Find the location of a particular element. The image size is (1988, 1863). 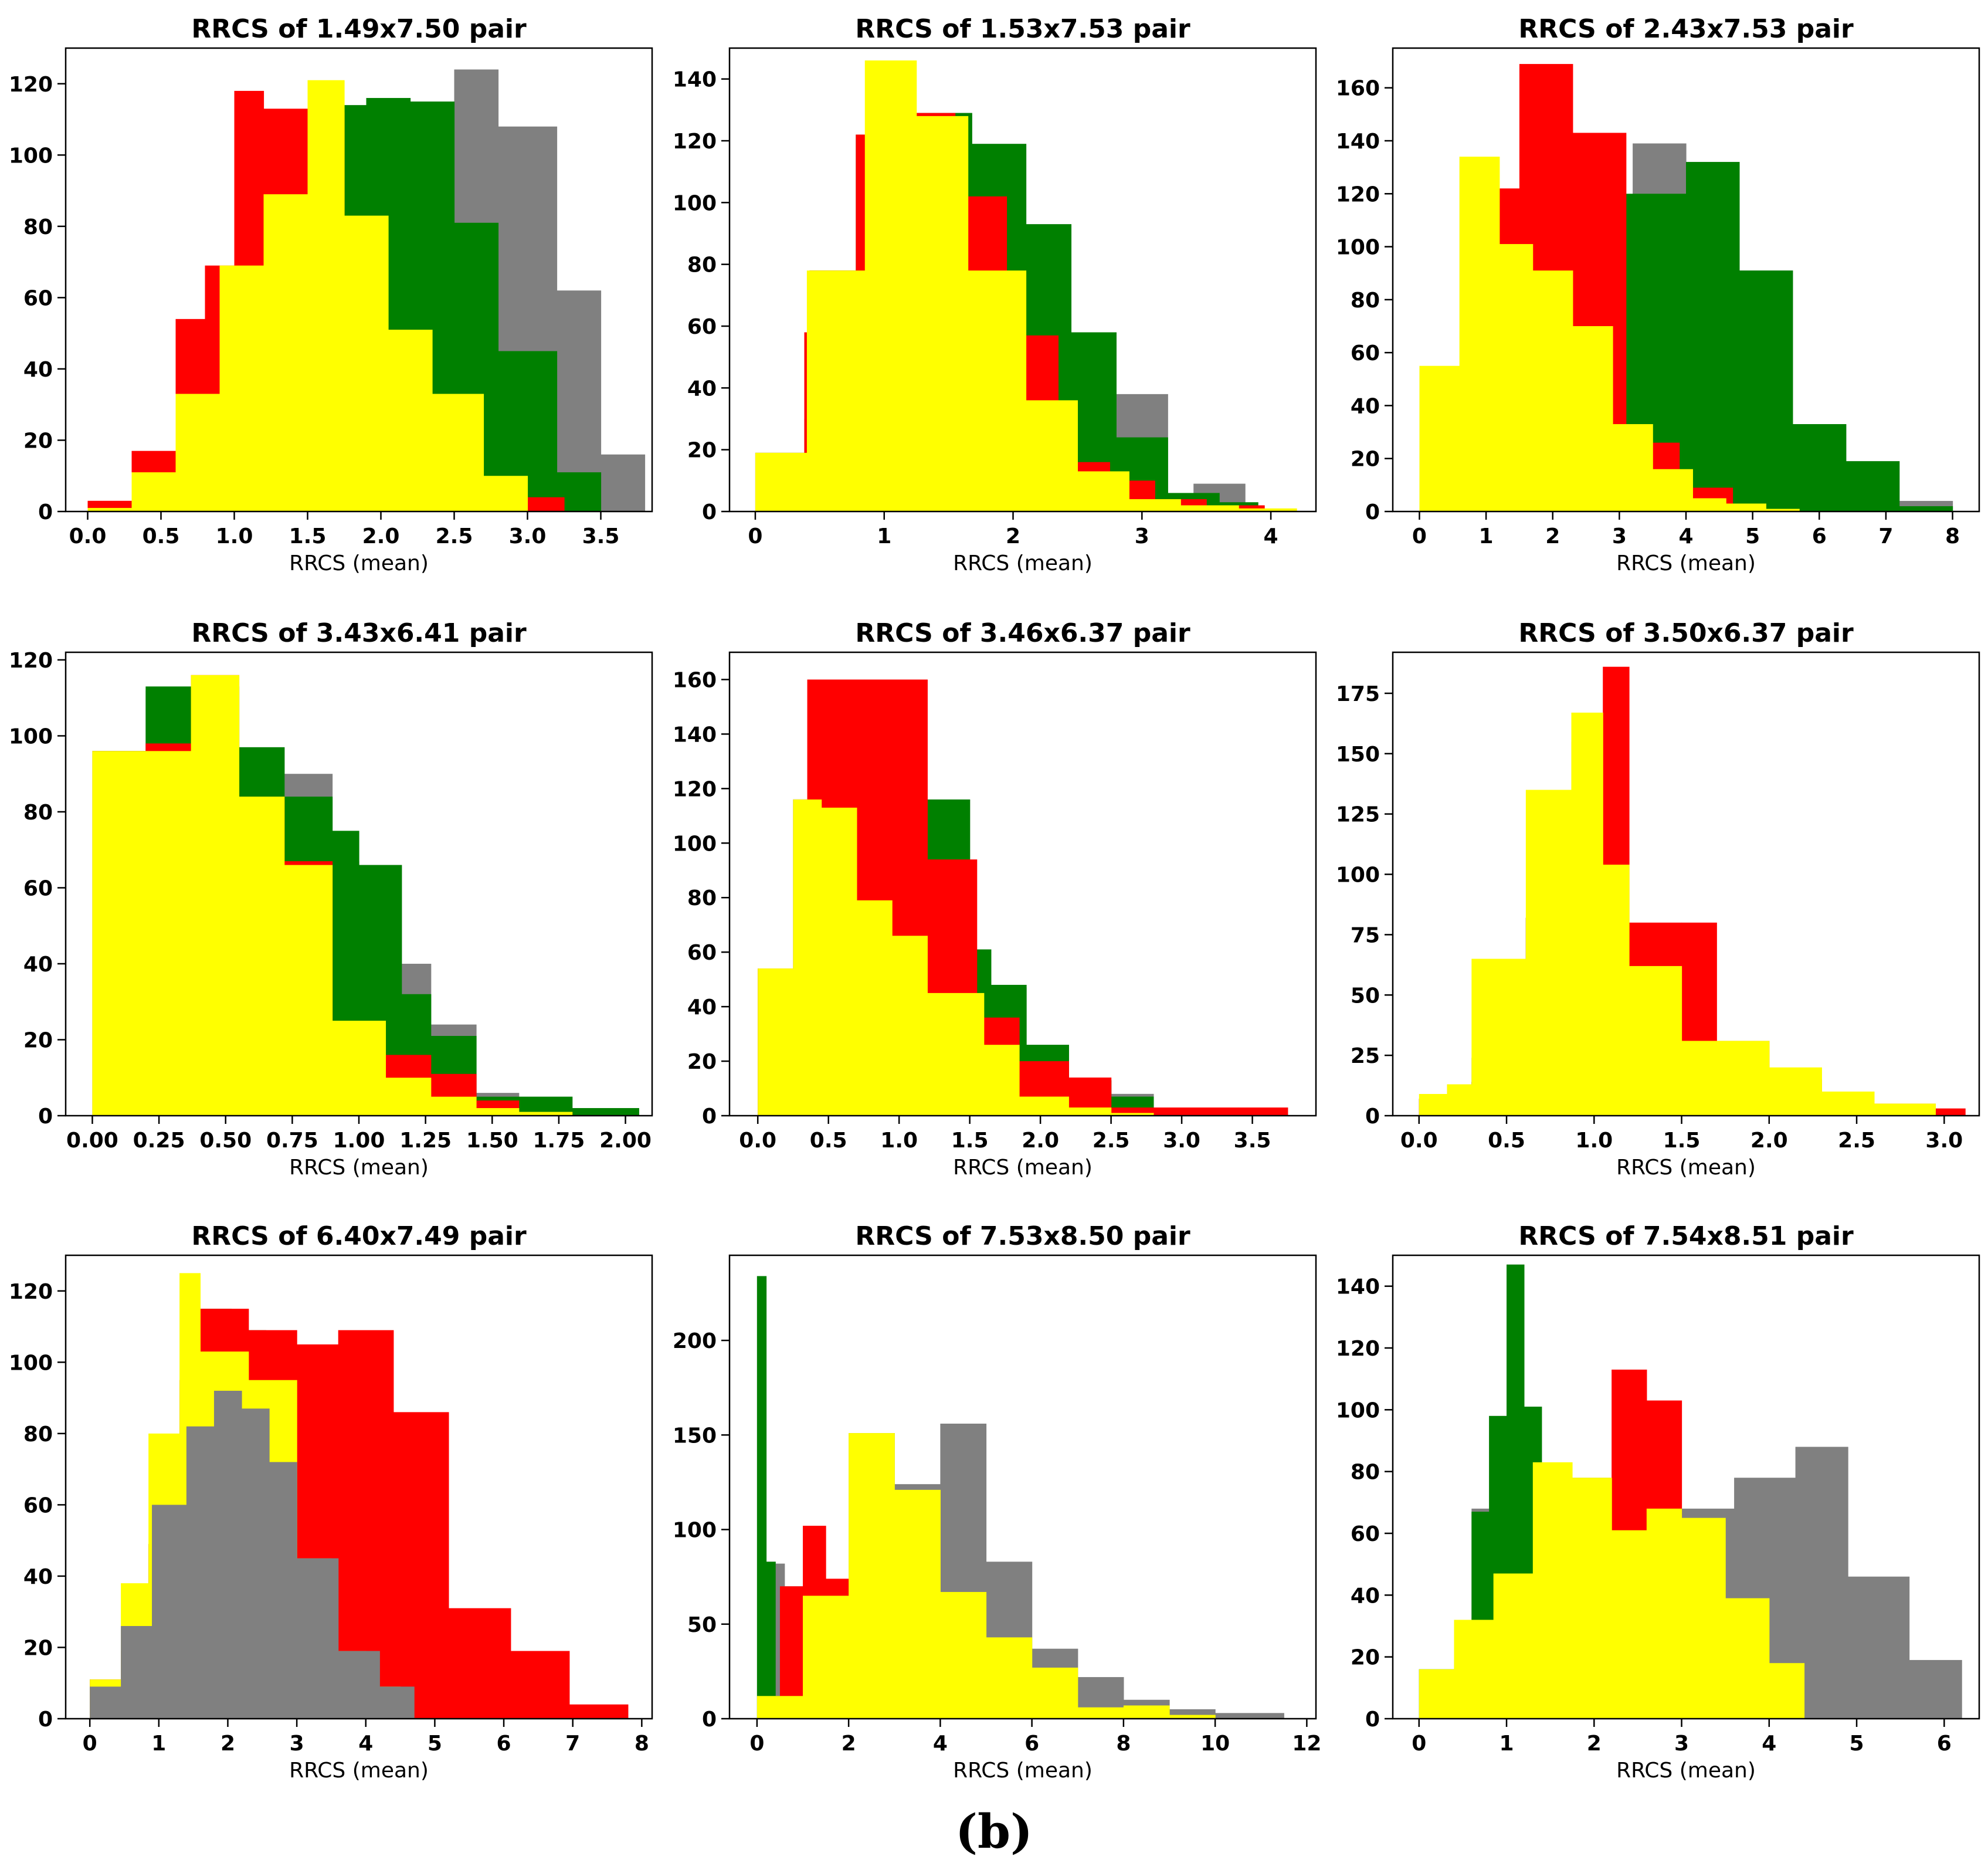

x-tick-label: 0.25 is located at coordinates (159, 1141).